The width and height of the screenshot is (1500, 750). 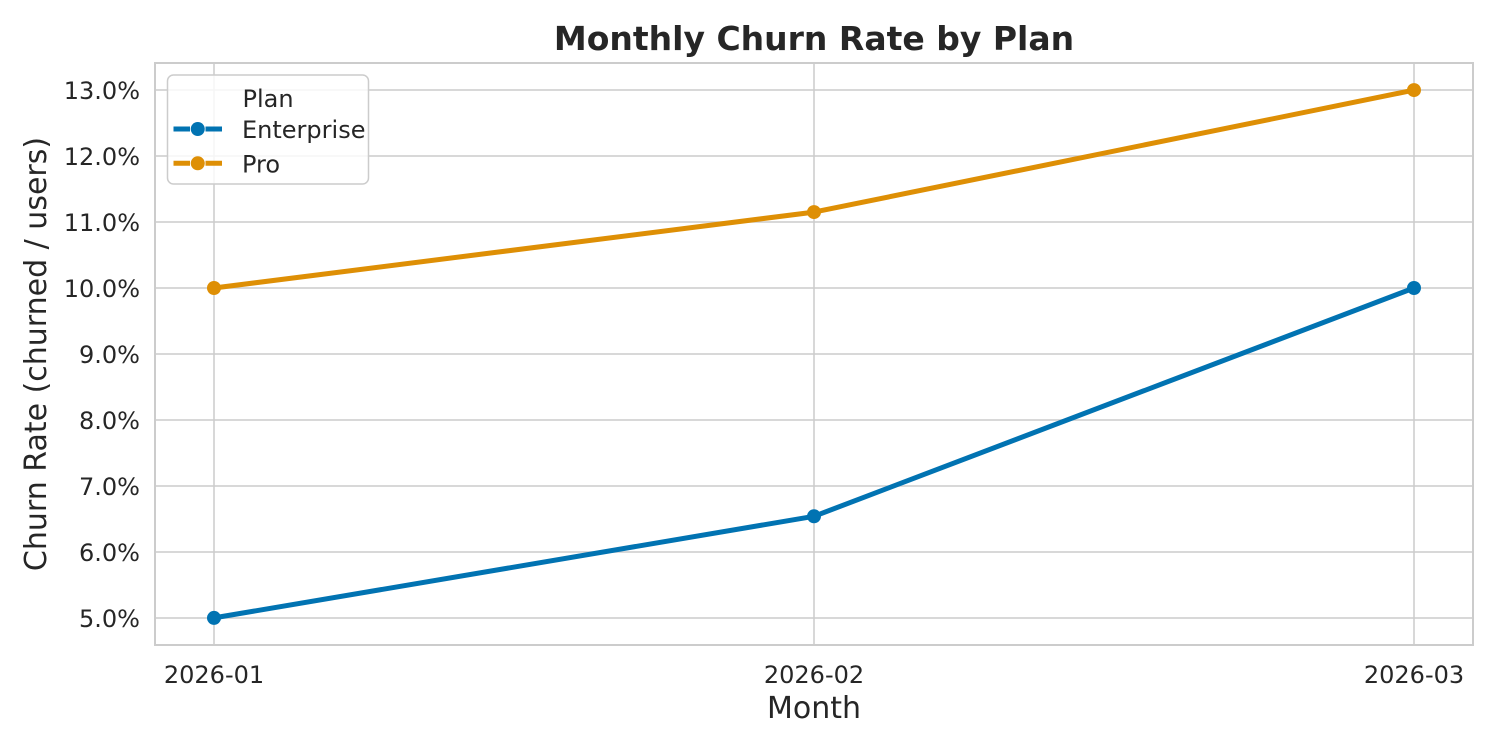 I want to click on y-tick-label: 12.0%, so click(x=102, y=157).